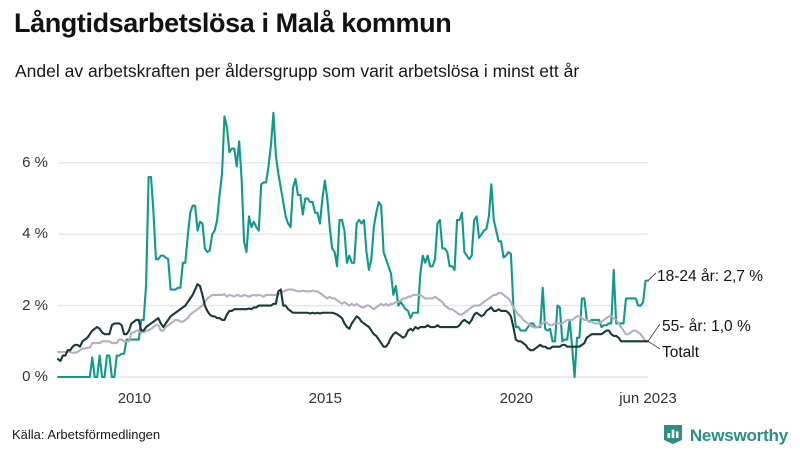 Image resolution: width=800 pixels, height=450 pixels. What do you see at coordinates (35, 305) in the screenshot?
I see `y-tick-label: 2 %` at bounding box center [35, 305].